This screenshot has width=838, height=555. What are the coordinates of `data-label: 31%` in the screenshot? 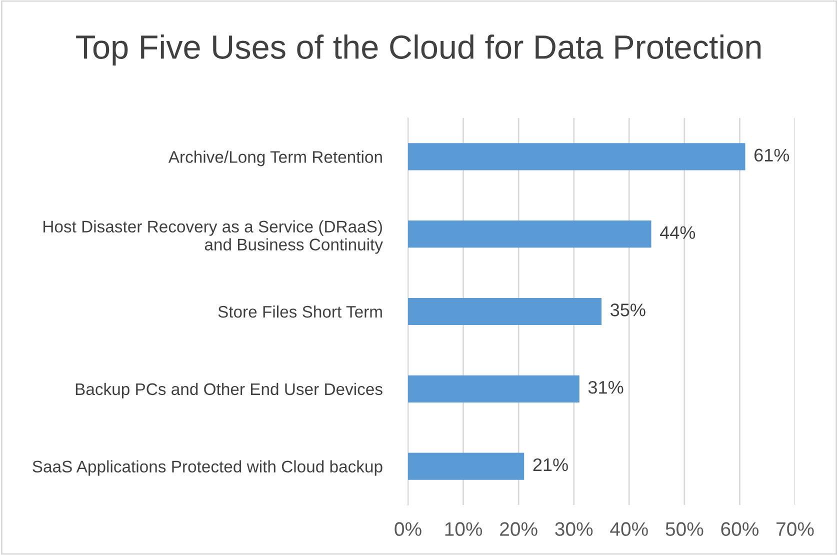 It's located at (606, 387).